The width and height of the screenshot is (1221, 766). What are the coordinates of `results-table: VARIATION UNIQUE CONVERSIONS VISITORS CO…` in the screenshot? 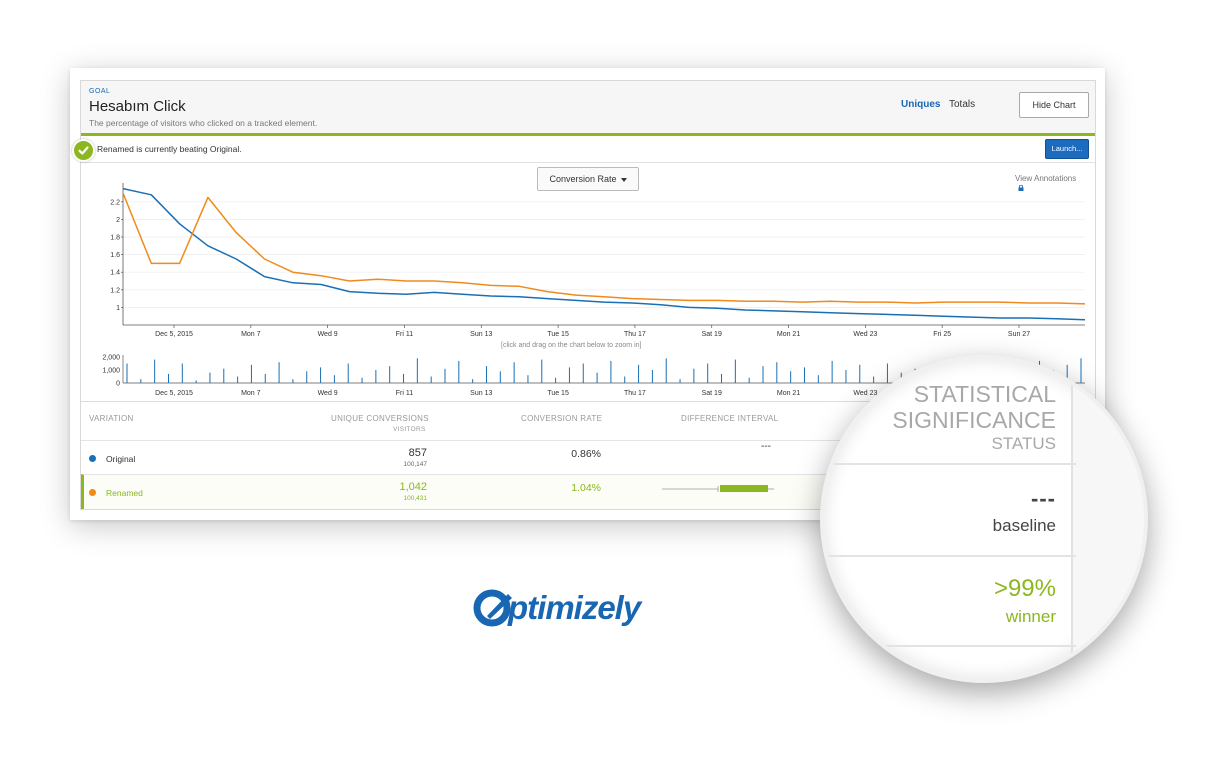 It's located at (588, 455).